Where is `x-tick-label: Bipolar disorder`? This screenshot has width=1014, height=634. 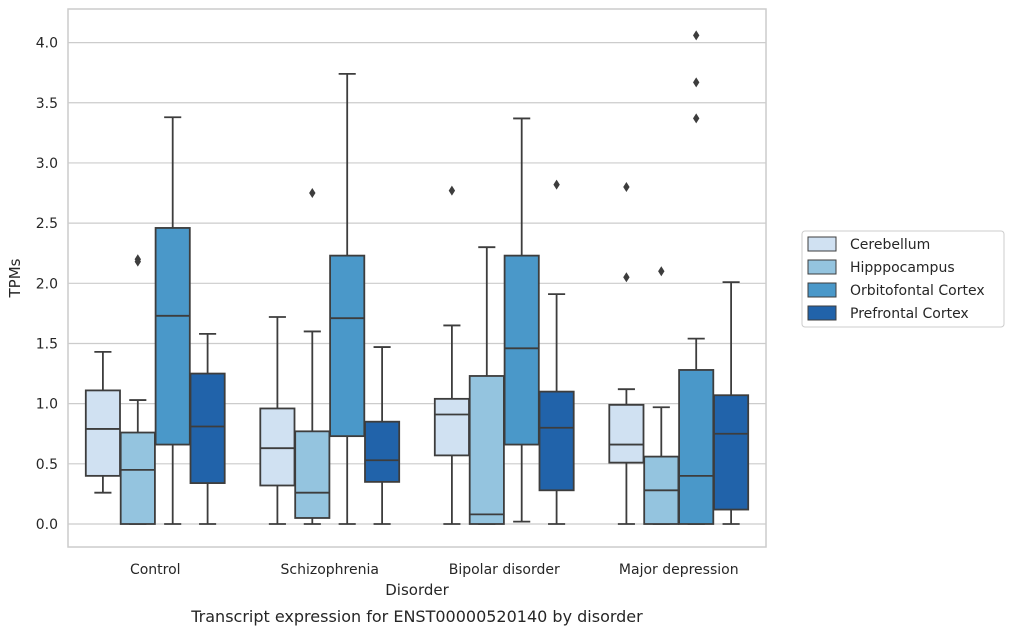 x-tick-label: Bipolar disorder is located at coordinates (504, 570).